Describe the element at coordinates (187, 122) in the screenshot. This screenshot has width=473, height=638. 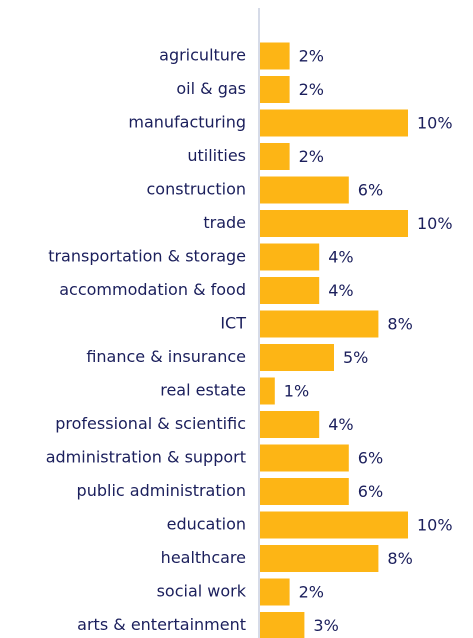
I see `category-label: manufacturing` at that location.